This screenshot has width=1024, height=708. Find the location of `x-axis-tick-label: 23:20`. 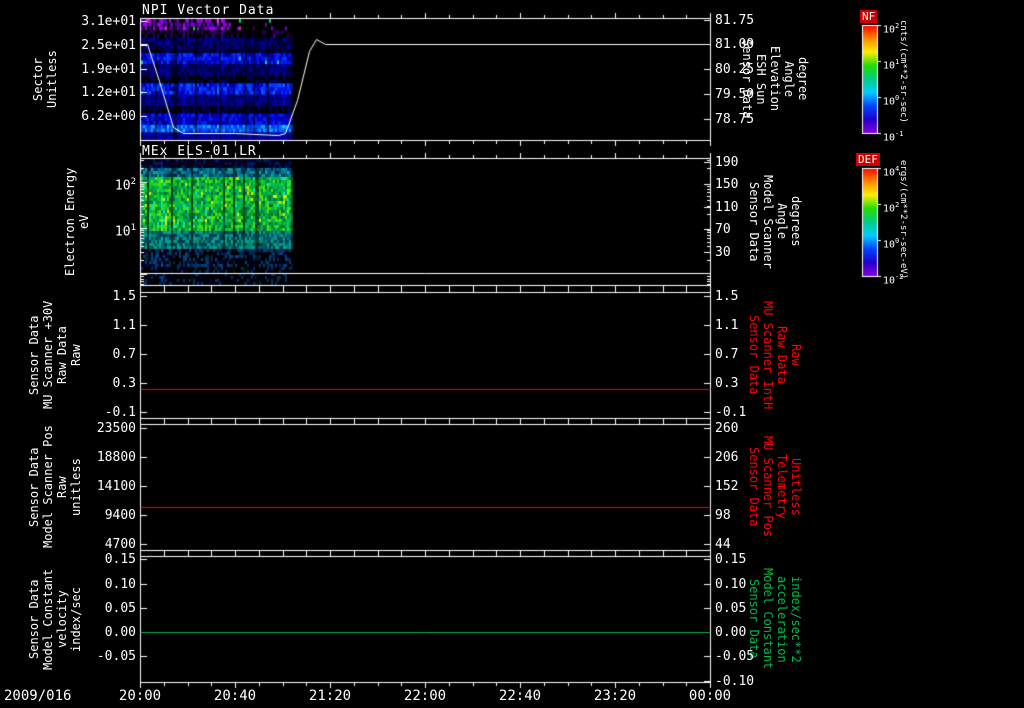

x-axis-tick-label: 23:20 is located at coordinates (615, 696).